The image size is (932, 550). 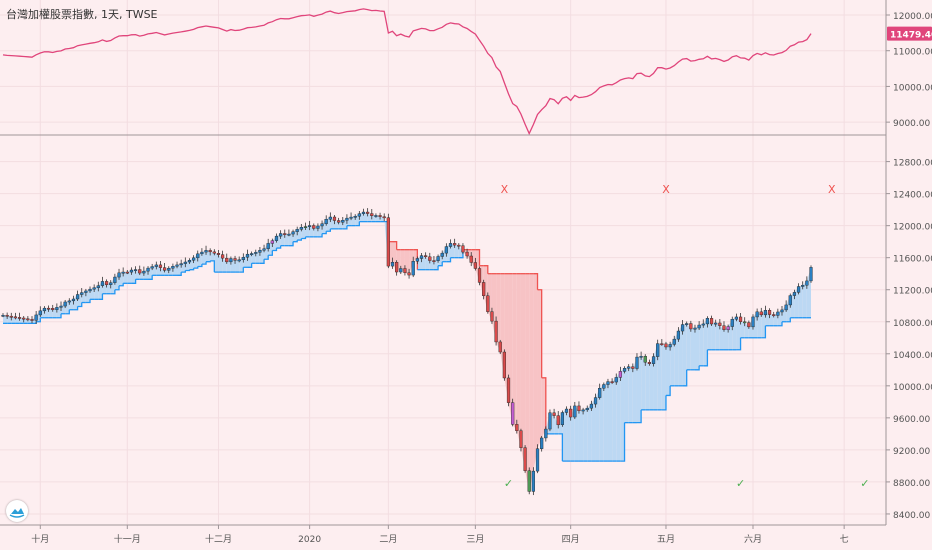 I want to click on price-tick-label: 9200.00, so click(x=911, y=452).